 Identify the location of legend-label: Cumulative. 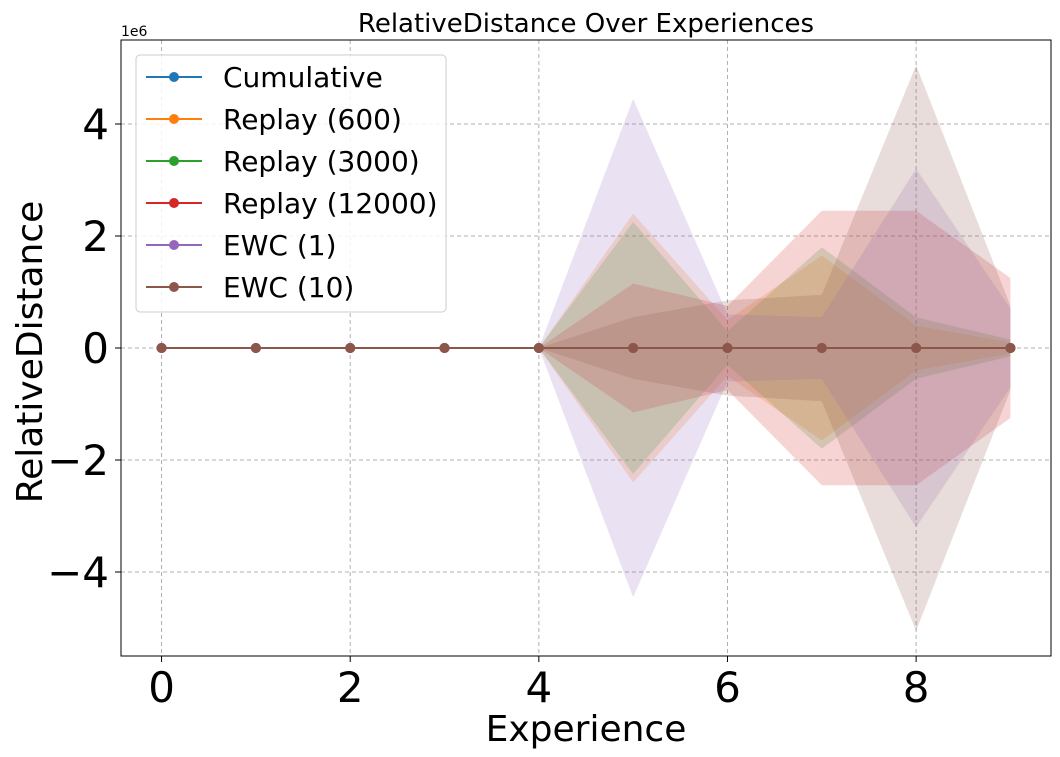
(303, 77).